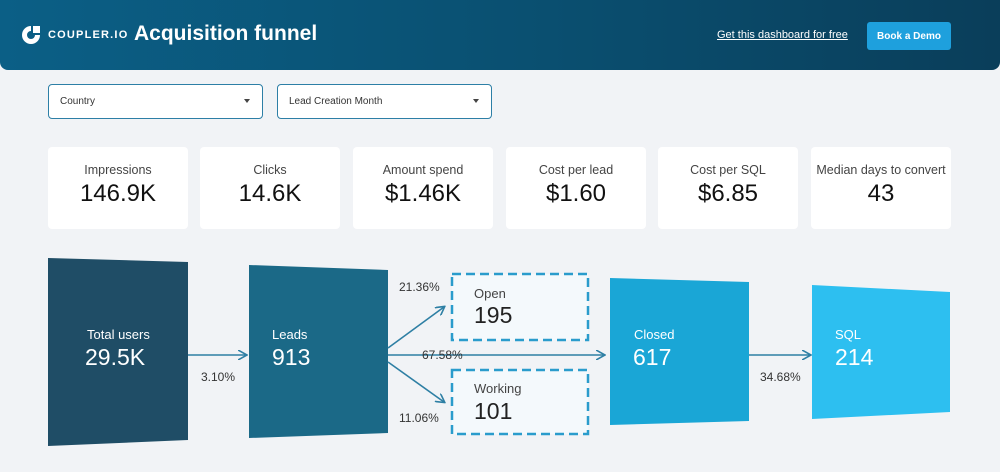 This screenshot has height=472, width=1000. I want to click on rate-leads-to-open: 21.36%, so click(419, 287).